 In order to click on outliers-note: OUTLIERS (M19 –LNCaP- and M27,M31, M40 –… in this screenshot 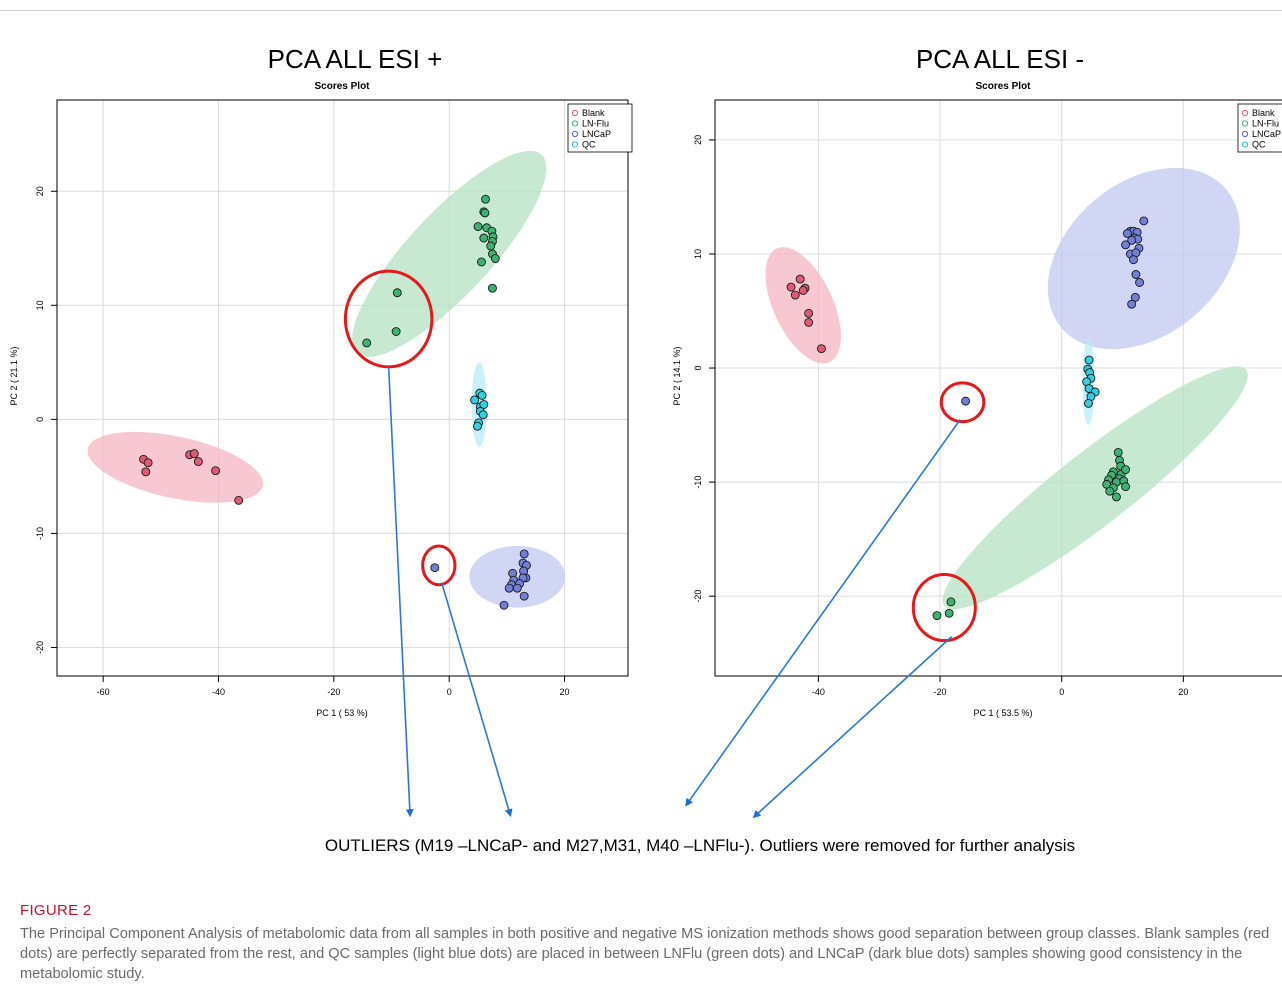, I will do `click(700, 845)`.